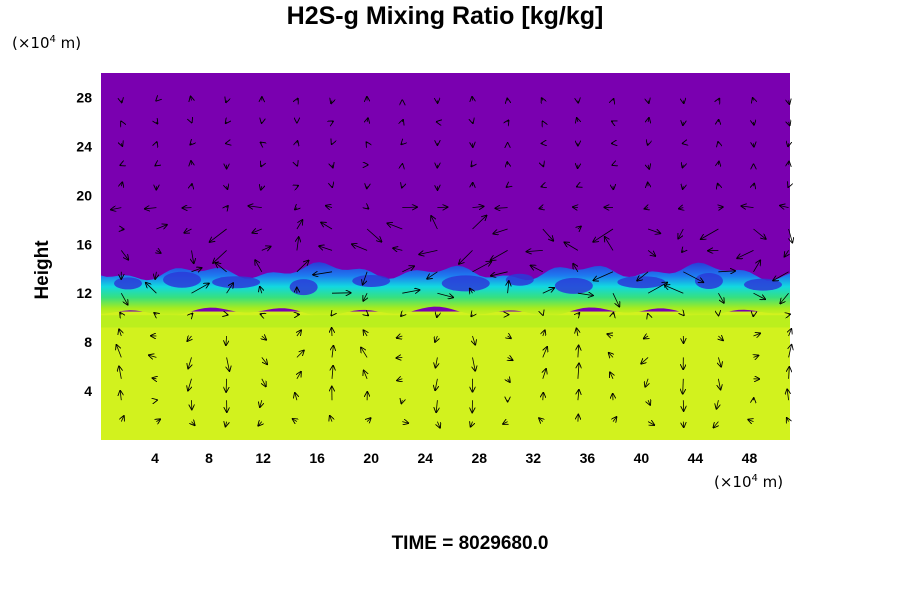 The height and width of the screenshot is (600, 900). I want to click on x-tick-label: 20, so click(371, 458).